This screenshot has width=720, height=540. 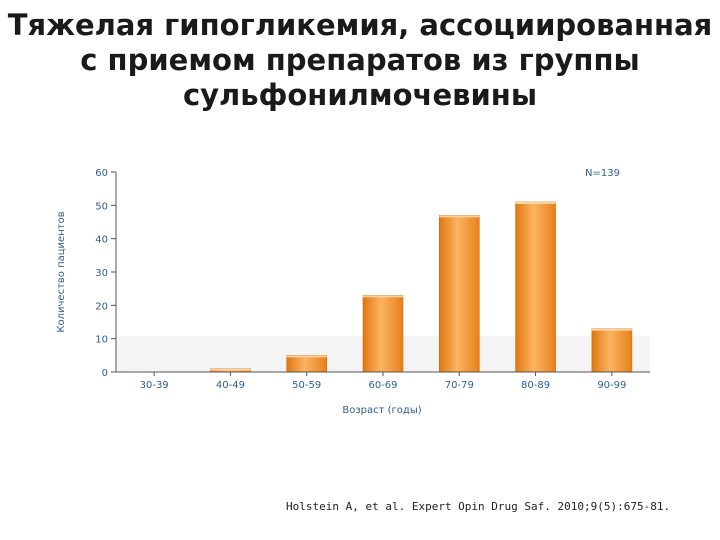 I want to click on title-line-3: сульфонилмочевины, so click(x=360, y=95).